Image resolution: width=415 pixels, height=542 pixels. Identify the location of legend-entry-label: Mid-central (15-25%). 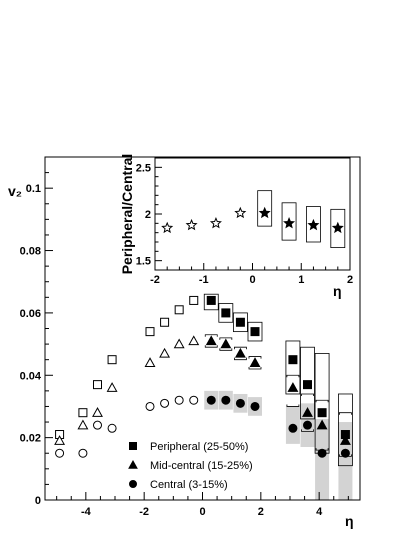
(201, 466).